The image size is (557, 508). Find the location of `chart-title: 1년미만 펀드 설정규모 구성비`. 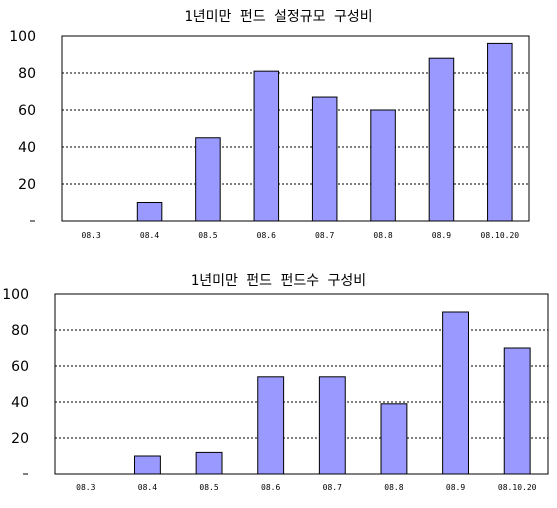

chart-title: 1년미만 펀드 설정규모 구성비 is located at coordinates (278, 17).